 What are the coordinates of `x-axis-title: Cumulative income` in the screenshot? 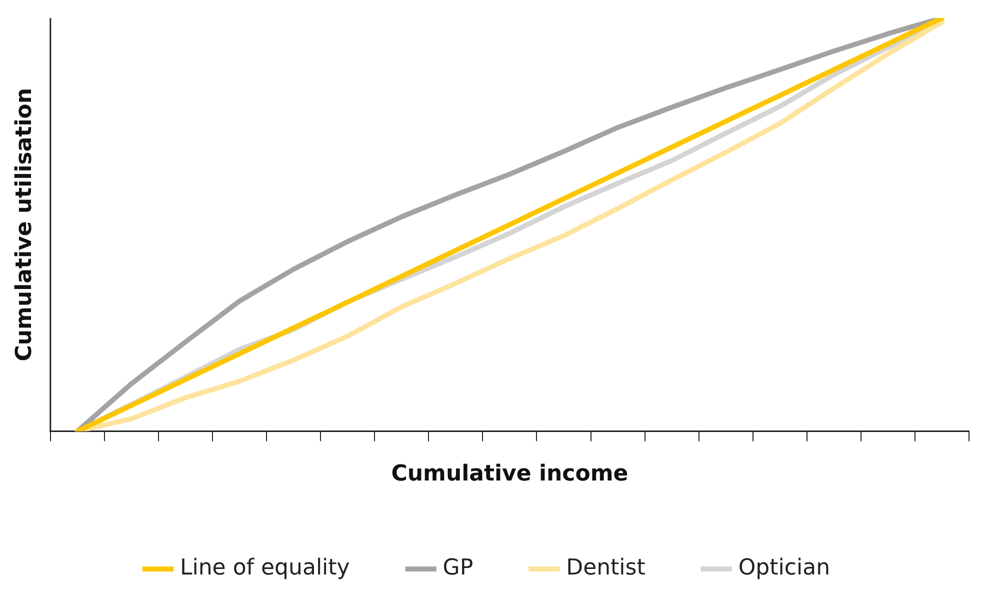 It's located at (509, 474).